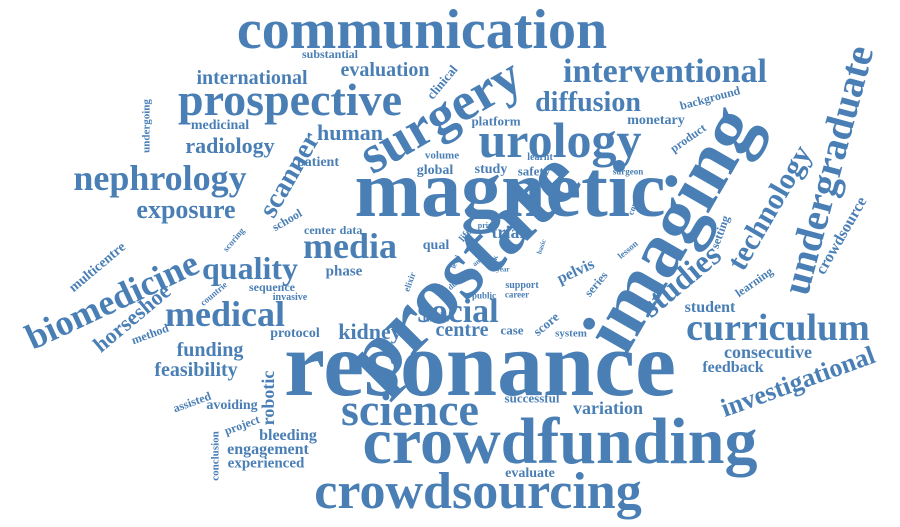 The height and width of the screenshot is (527, 900). What do you see at coordinates (266, 463) in the screenshot?
I see `word-experienced: experienced` at bounding box center [266, 463].